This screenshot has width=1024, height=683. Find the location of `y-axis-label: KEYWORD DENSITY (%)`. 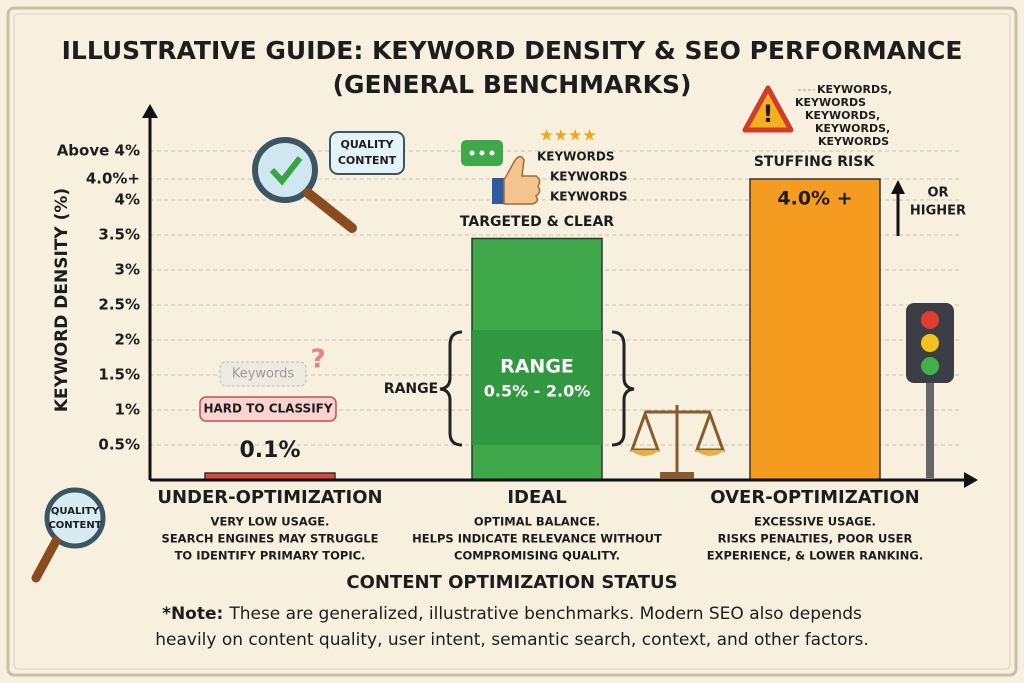

y-axis-label: KEYWORD DENSITY (%) is located at coordinates (62, 300).